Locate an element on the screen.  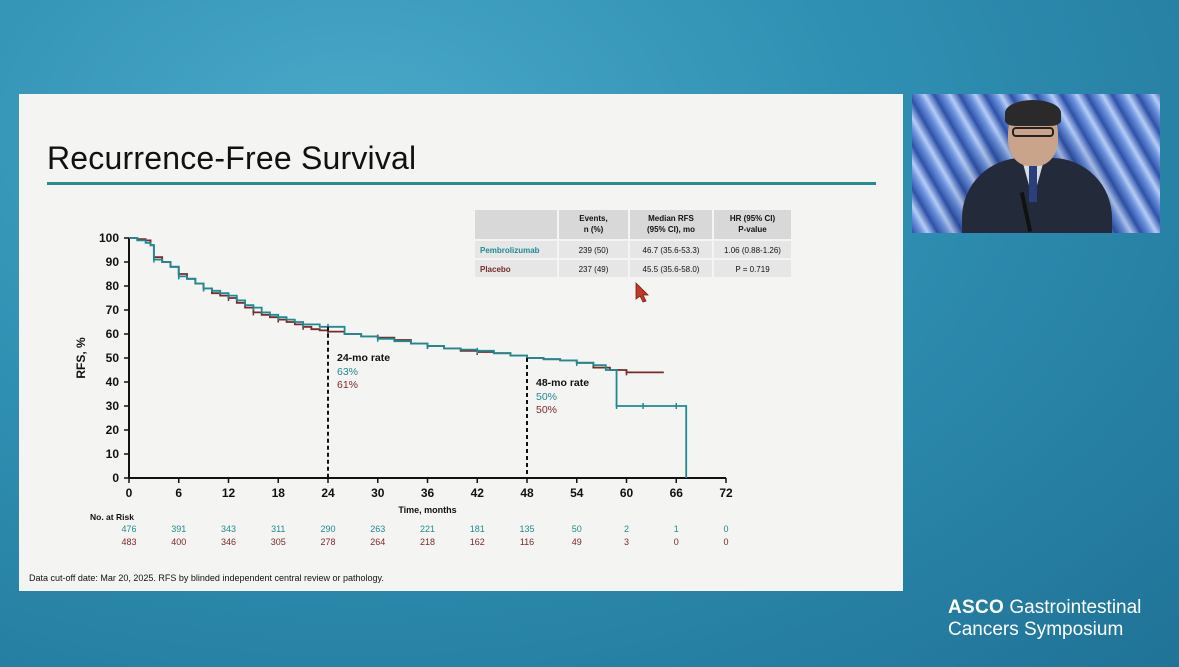
x-tick-label: 48 is located at coordinates (527, 493).